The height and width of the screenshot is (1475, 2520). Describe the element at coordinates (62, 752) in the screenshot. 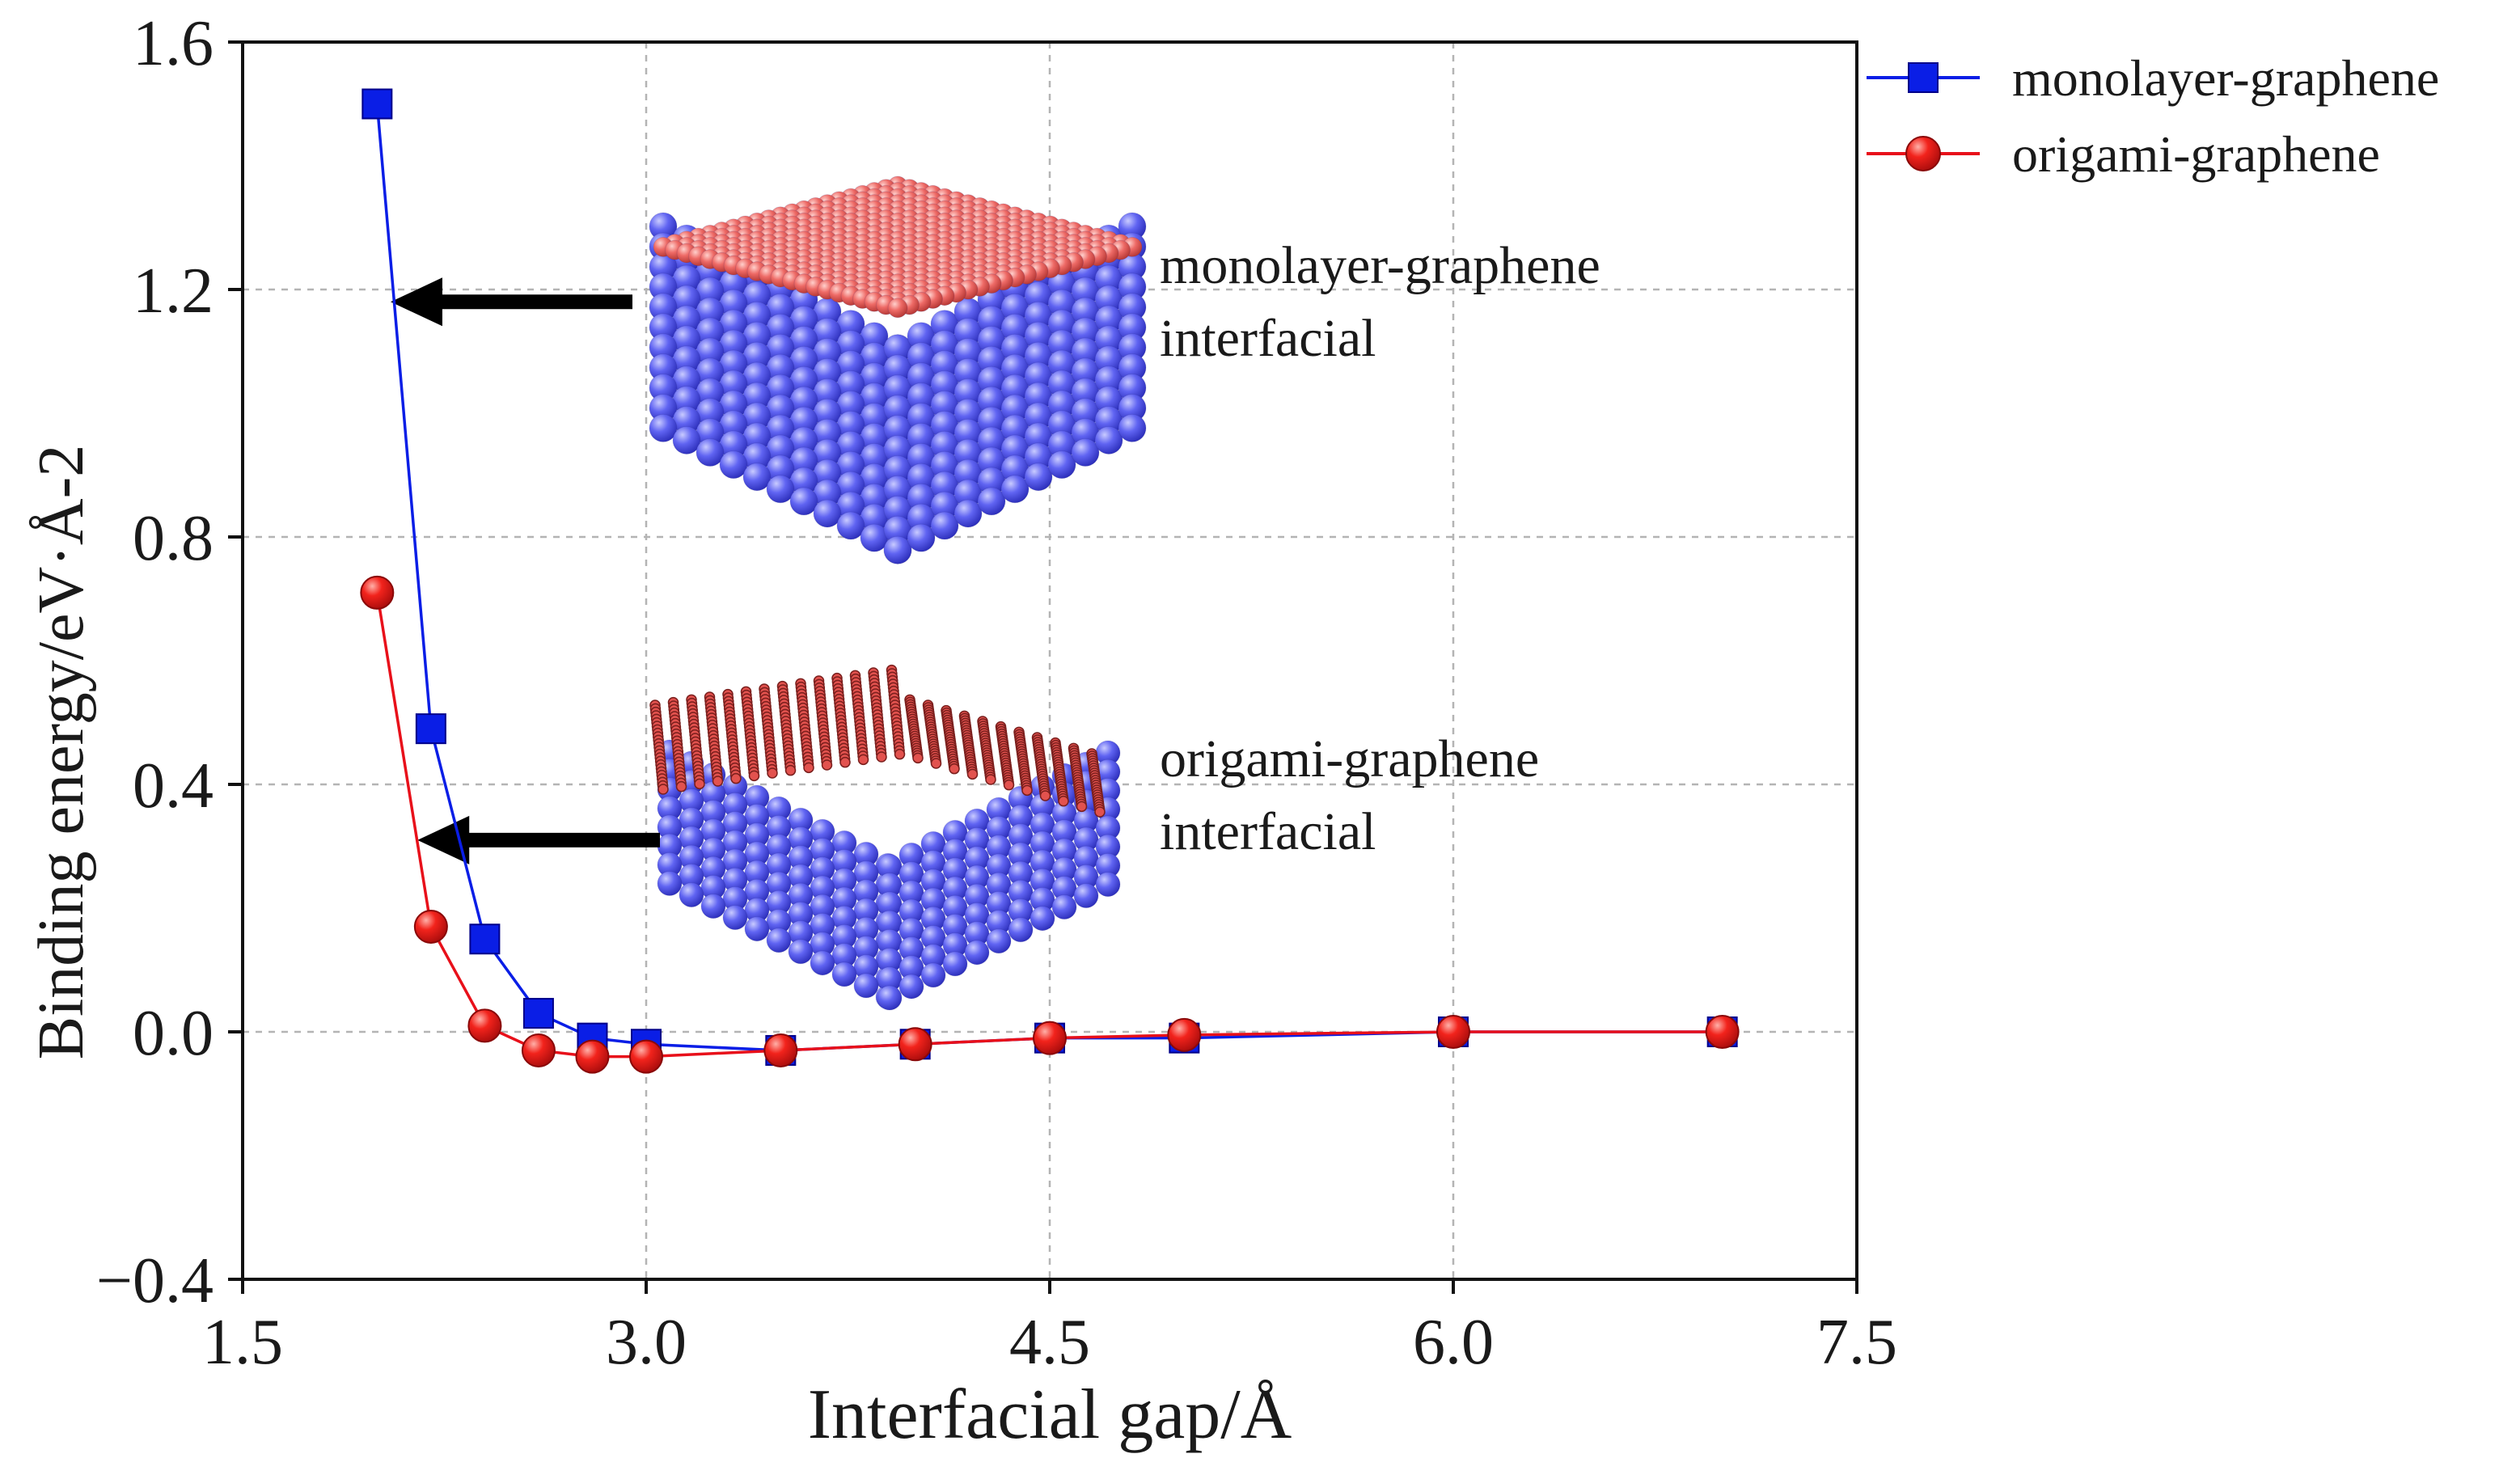

I see `y-axis-label: Binding energy/eV·Å-2` at that location.